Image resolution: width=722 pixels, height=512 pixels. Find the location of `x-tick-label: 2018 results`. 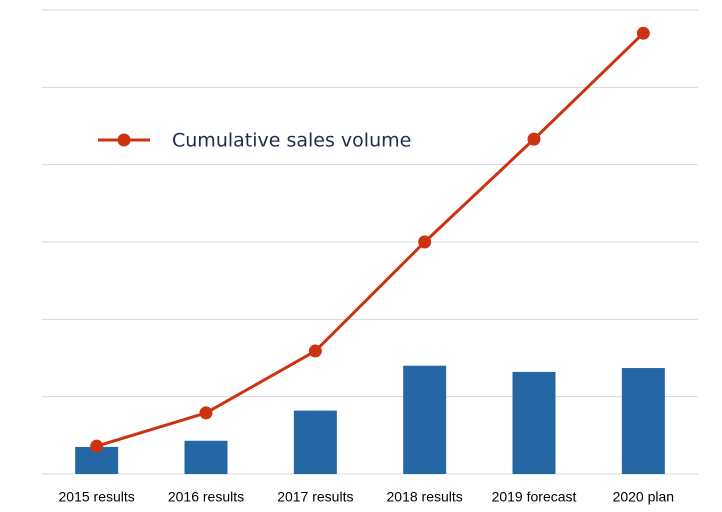

x-tick-label: 2018 results is located at coordinates (425, 497).